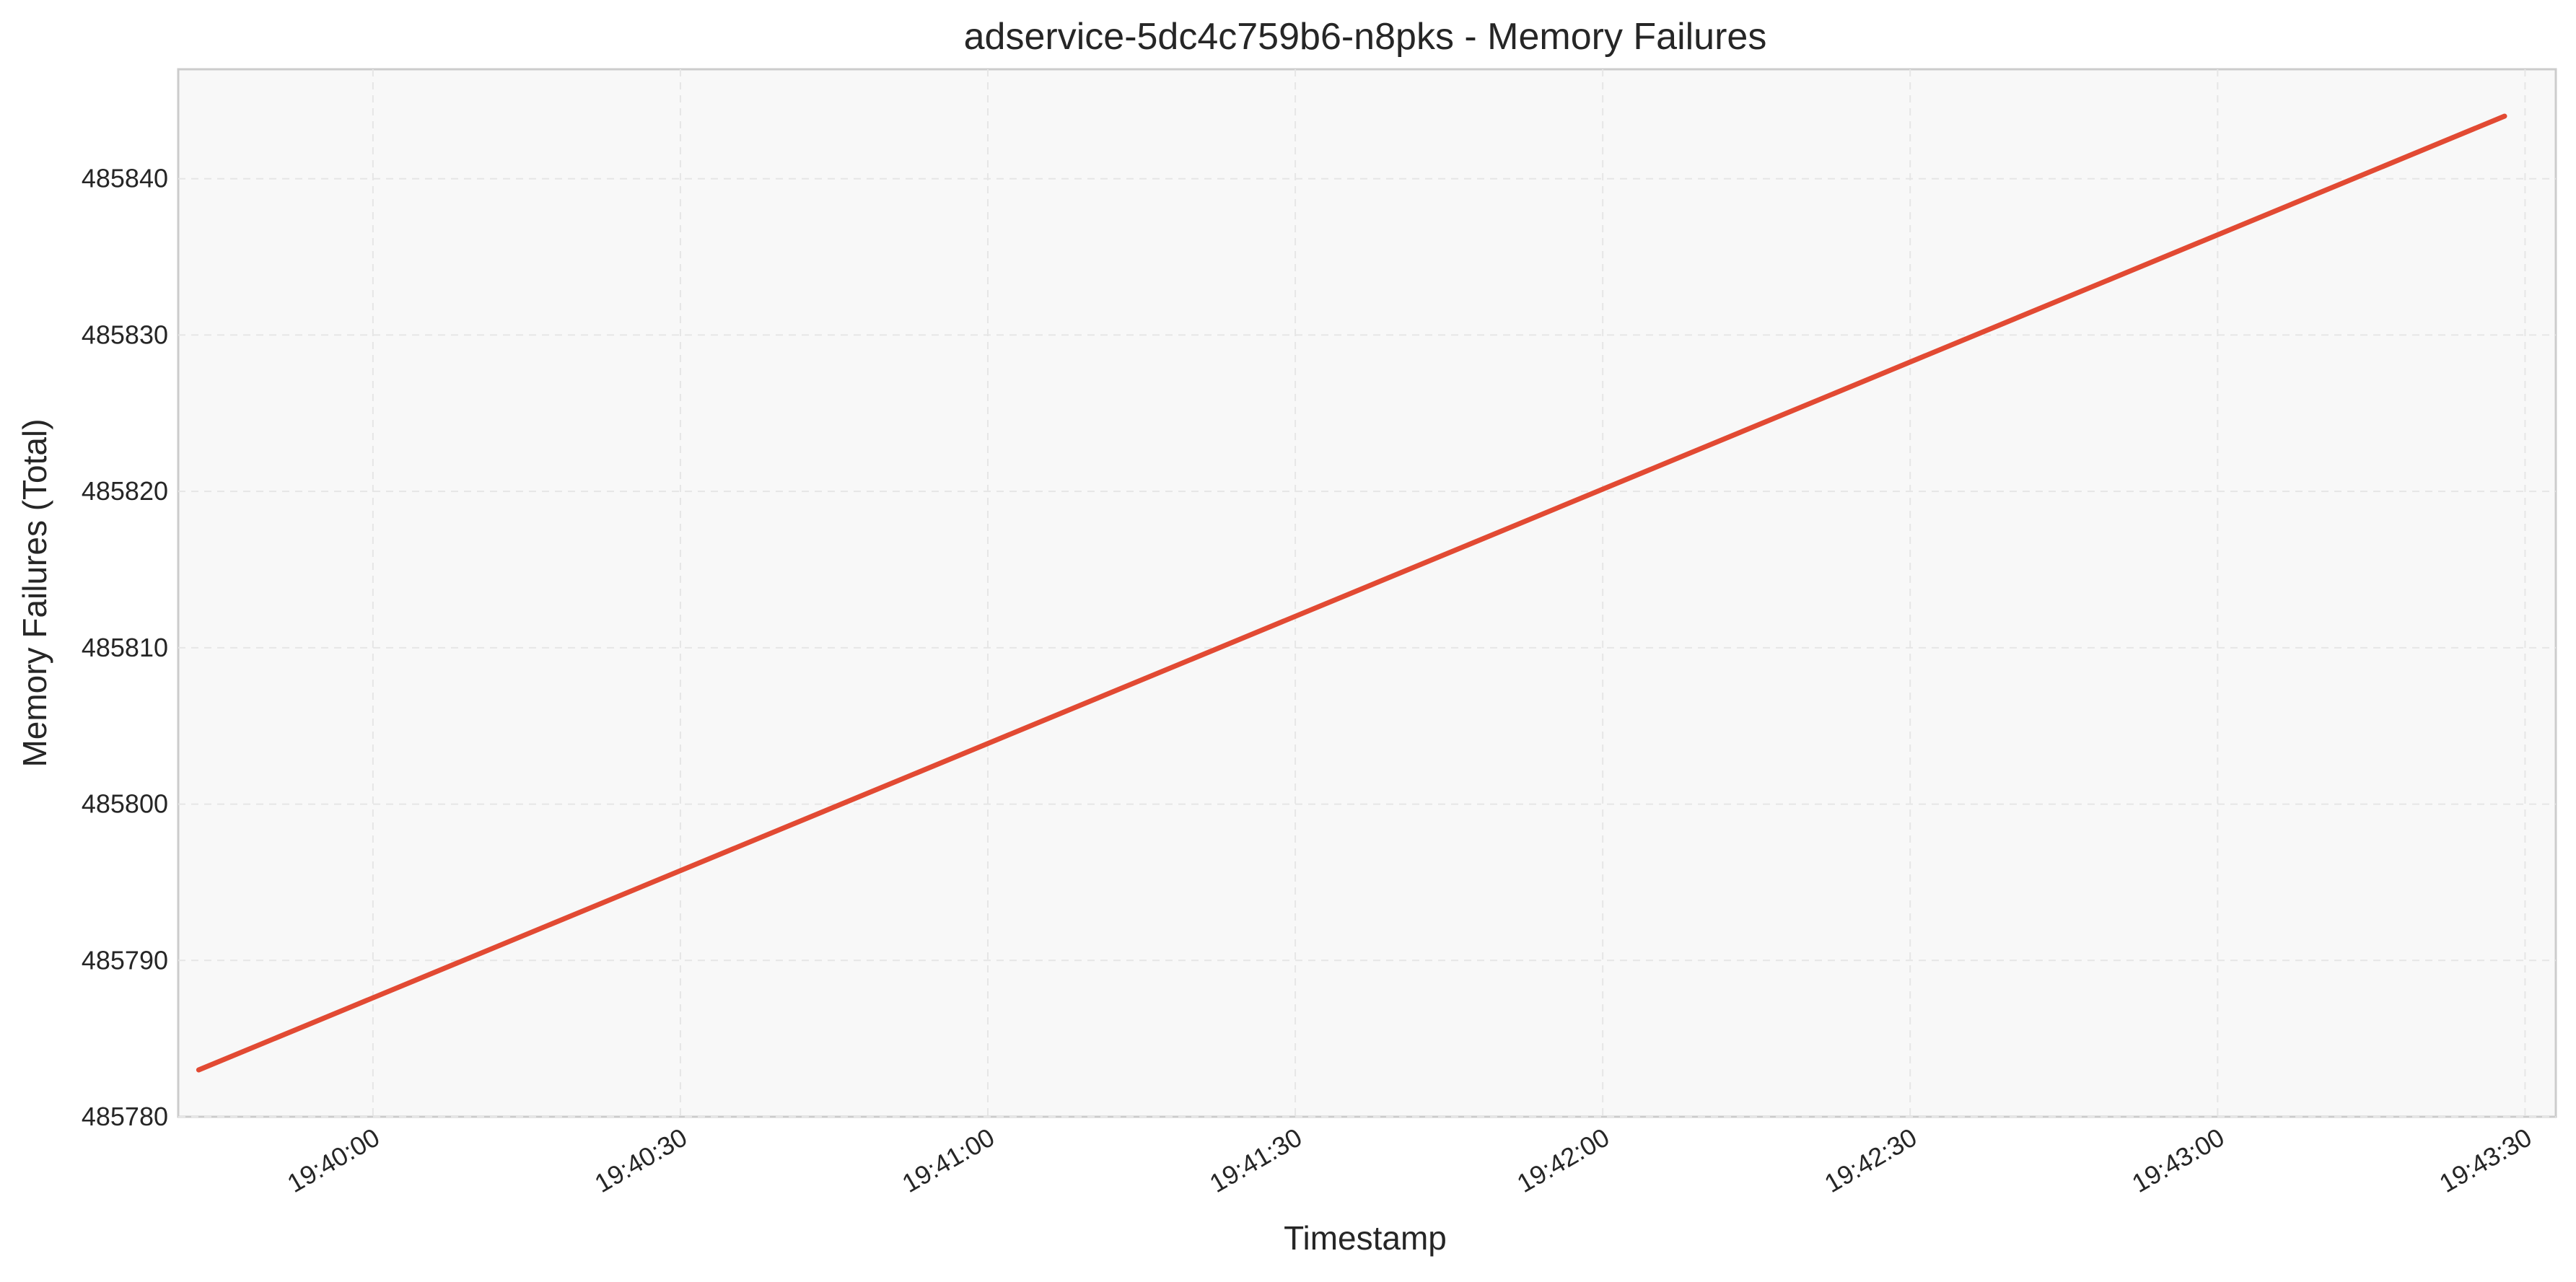 The image size is (2576, 1282). What do you see at coordinates (1365, 1238) in the screenshot?
I see `x-axis-label: Timestamp` at bounding box center [1365, 1238].